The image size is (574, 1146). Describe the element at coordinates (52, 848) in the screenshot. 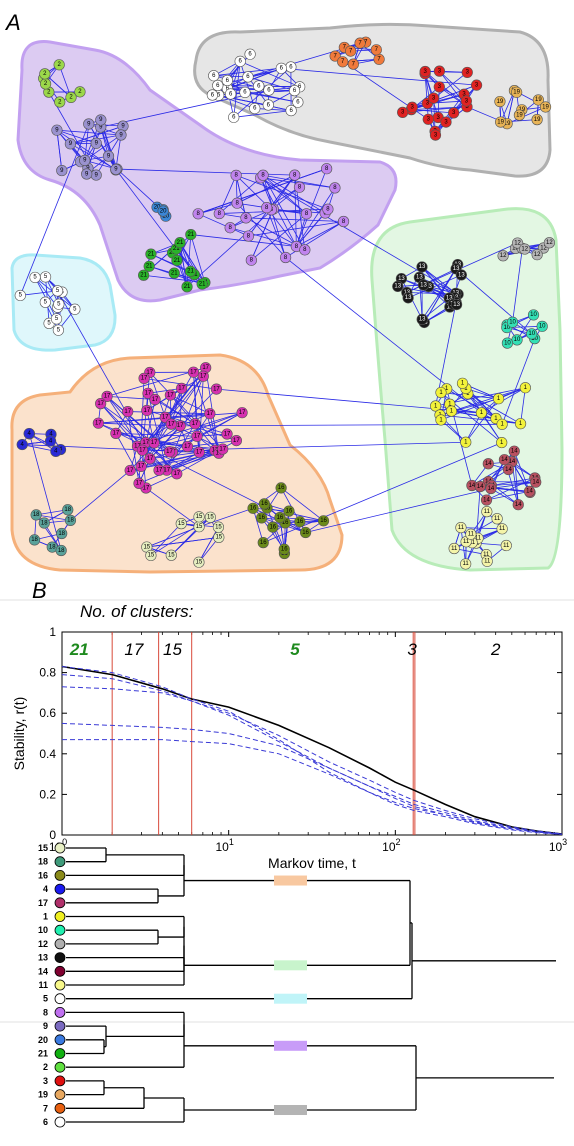

I see `dendrogram-leaf: 15` at that location.